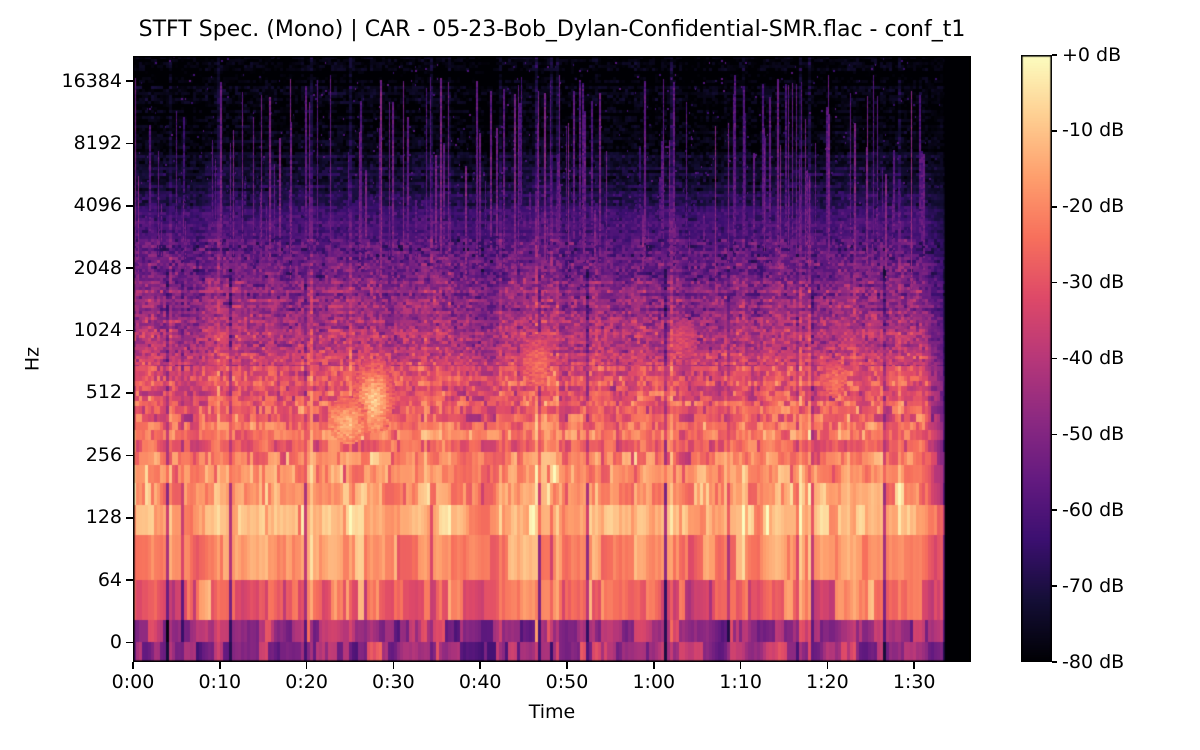  Describe the element at coordinates (654, 682) in the screenshot. I see `x-tick-label: 1:00` at that location.